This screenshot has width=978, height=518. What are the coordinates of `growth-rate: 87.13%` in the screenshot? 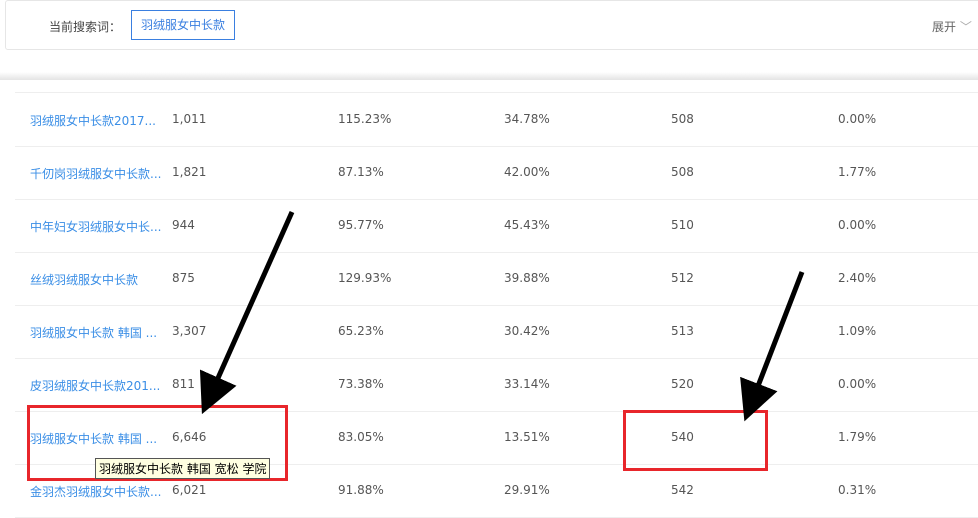 It's located at (361, 172).